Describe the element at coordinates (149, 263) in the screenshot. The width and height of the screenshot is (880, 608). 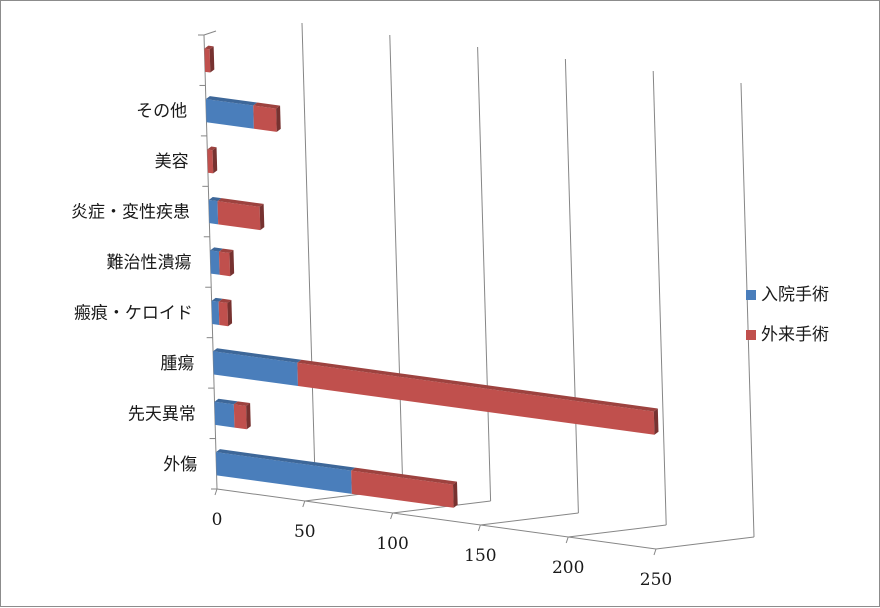
I see `category-label: 難治性潰瘍` at that location.